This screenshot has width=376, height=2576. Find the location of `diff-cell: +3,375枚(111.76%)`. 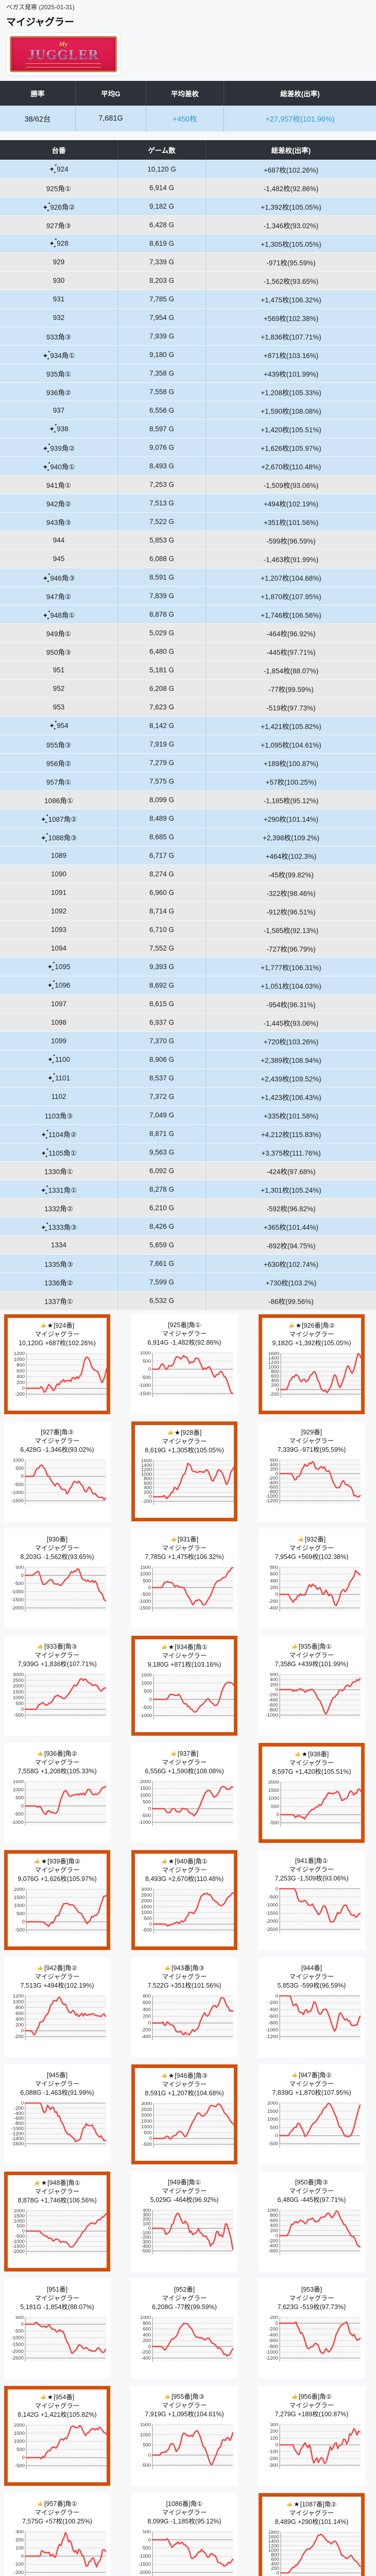

diff-cell: +3,375枚(111.76%) is located at coordinates (291, 1152).